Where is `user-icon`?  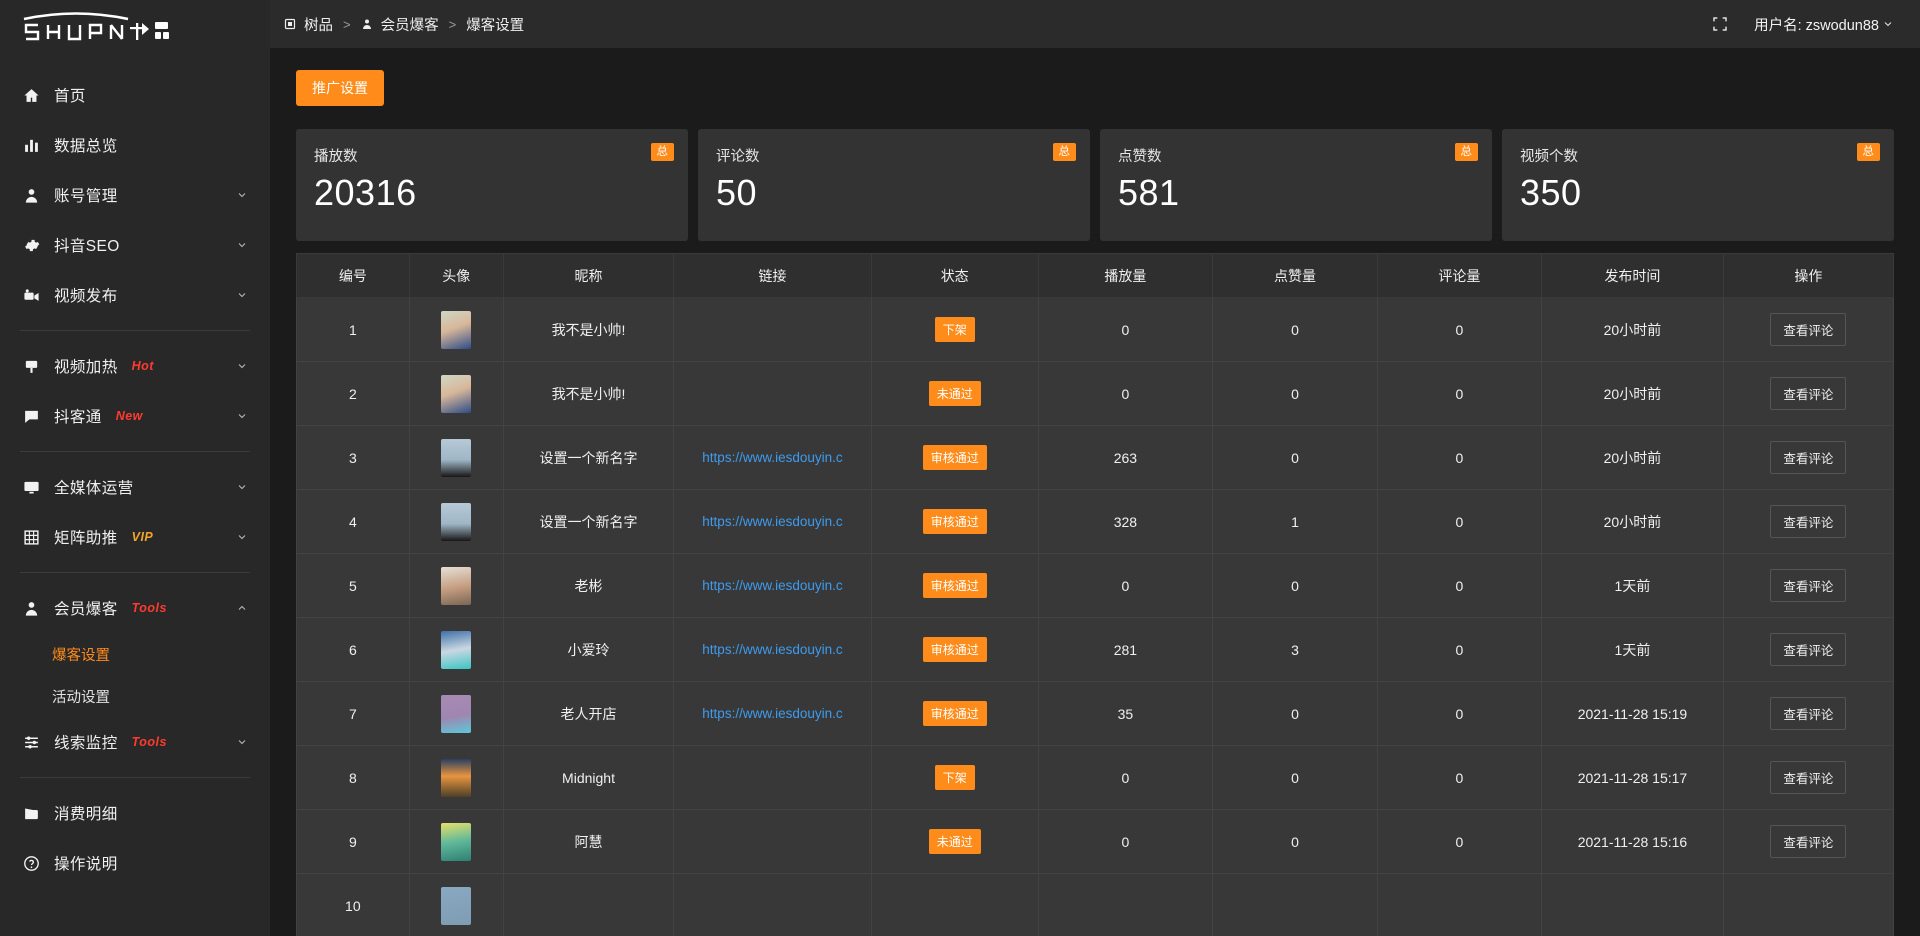
user-icon is located at coordinates (31, 195).